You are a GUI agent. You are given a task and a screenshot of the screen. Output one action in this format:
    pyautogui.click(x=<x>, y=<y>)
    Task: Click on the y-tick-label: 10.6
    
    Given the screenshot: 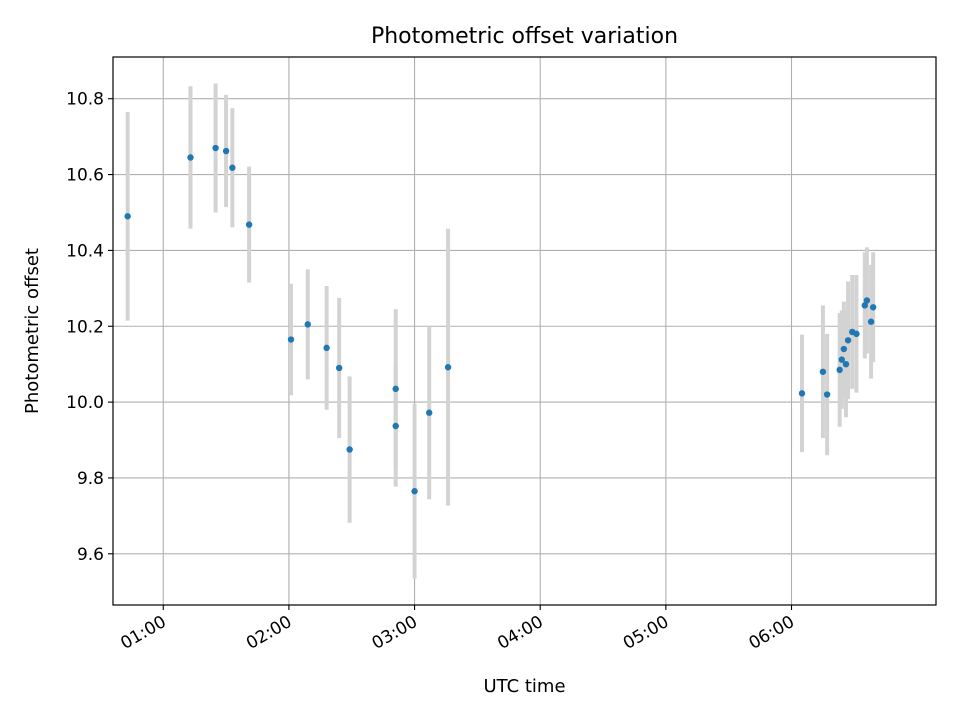 What is the action you would take?
    pyautogui.click(x=85, y=176)
    